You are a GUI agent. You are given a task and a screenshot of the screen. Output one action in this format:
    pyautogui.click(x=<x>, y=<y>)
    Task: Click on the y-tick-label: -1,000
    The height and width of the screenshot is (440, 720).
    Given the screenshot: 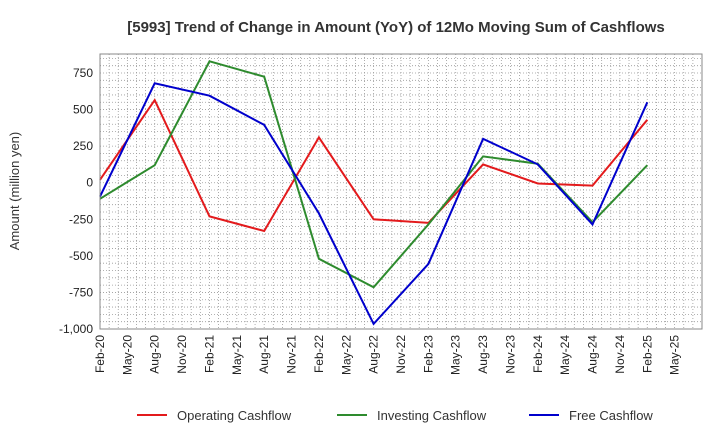 What is the action you would take?
    pyautogui.click(x=76, y=329)
    